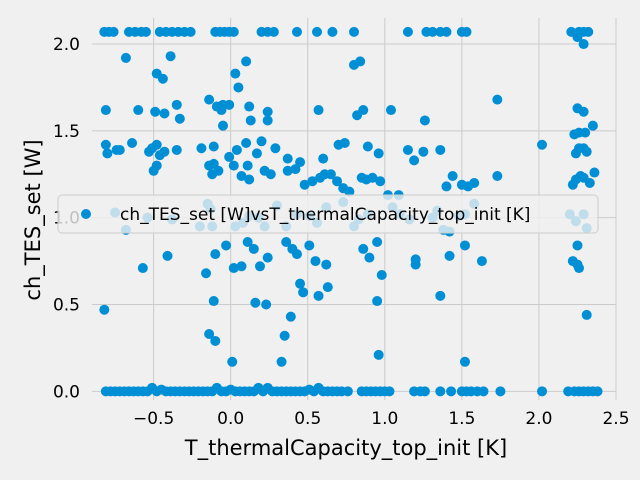 Image resolution: width=640 pixels, height=480 pixels. Describe the element at coordinates (66, 132) in the screenshot. I see `y-tick-label: 1.5` at that location.